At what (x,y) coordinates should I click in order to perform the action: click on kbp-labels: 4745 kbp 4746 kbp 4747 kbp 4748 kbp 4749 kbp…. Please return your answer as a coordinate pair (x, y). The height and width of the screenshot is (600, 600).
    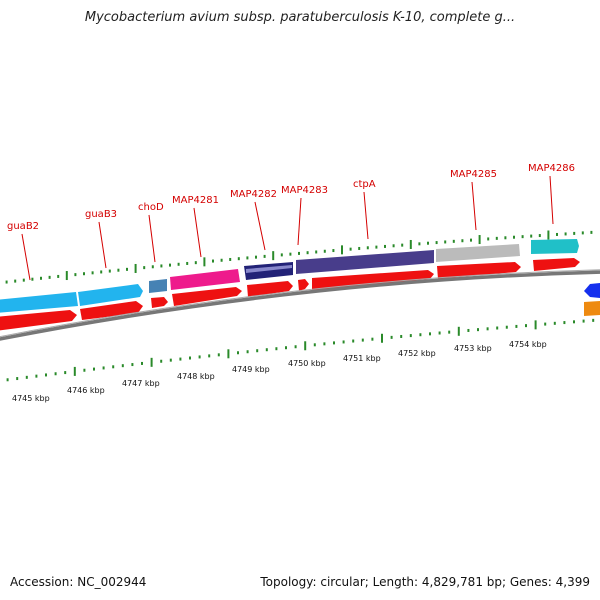
    Looking at the image, I should click on (279, 371).